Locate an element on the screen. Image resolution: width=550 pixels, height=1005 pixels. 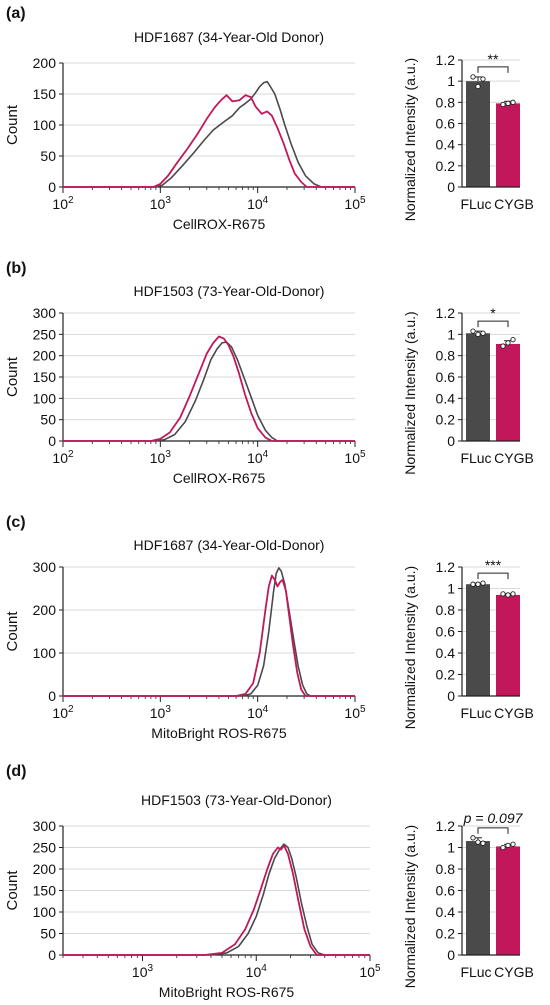
bracket-line is located at coordinates (493, 69).